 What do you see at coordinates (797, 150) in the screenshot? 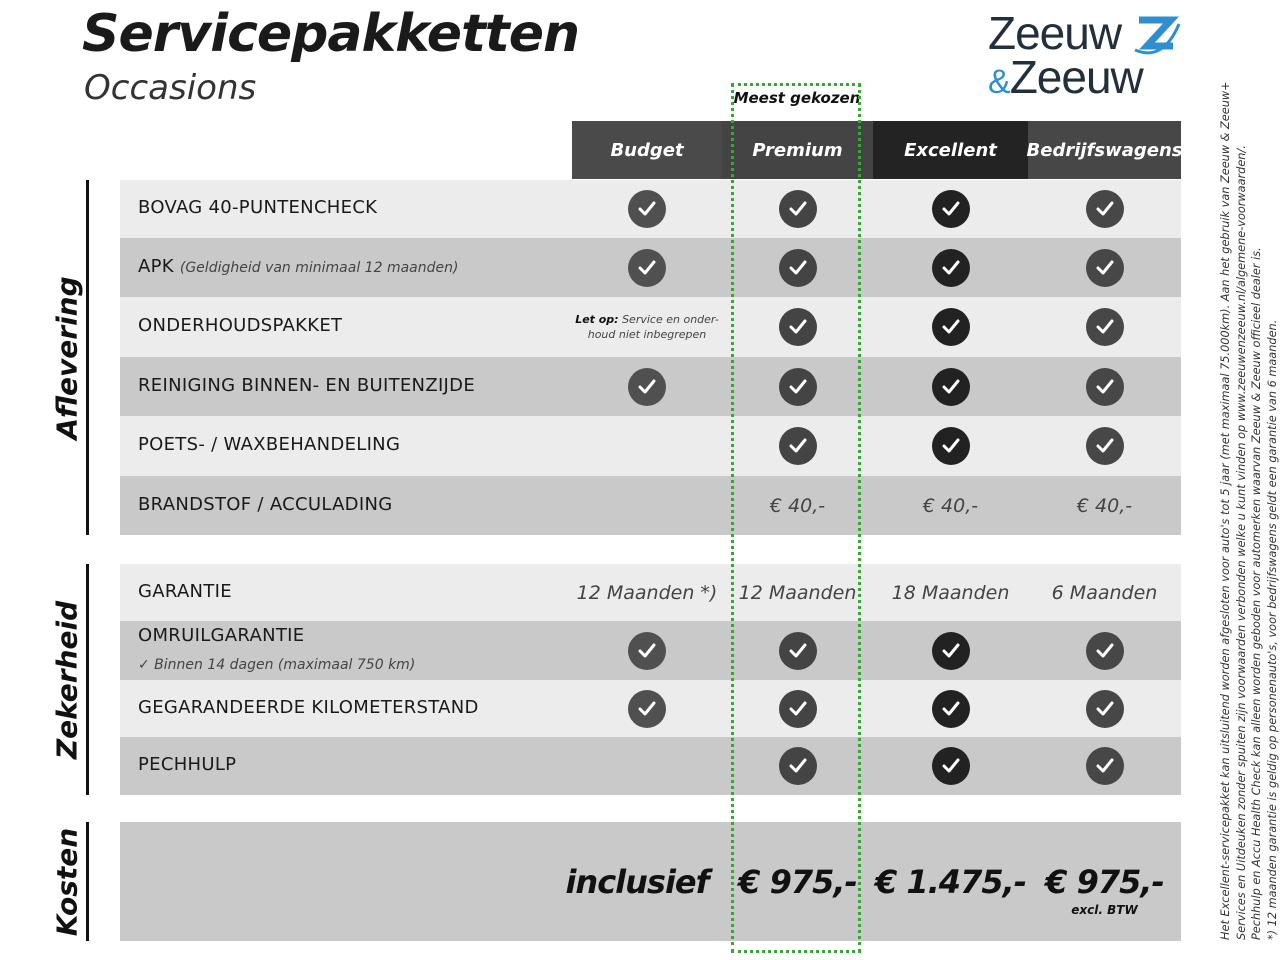
I see `column-header-premium: Premium` at bounding box center [797, 150].